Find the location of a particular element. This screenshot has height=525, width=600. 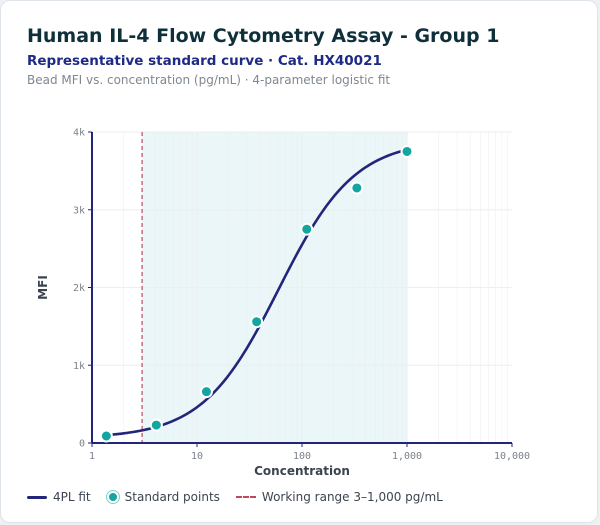

y-tick-label: 3k is located at coordinates (79, 210).